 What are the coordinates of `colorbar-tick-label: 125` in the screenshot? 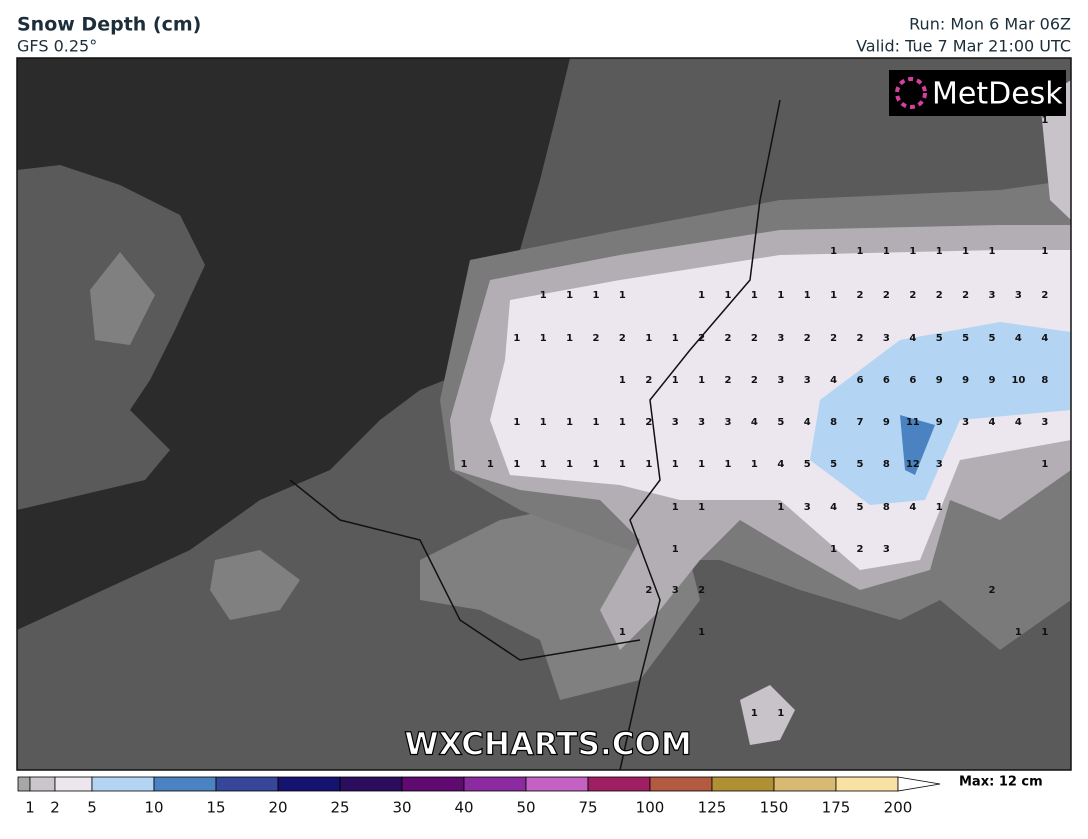 It's located at (712, 808).